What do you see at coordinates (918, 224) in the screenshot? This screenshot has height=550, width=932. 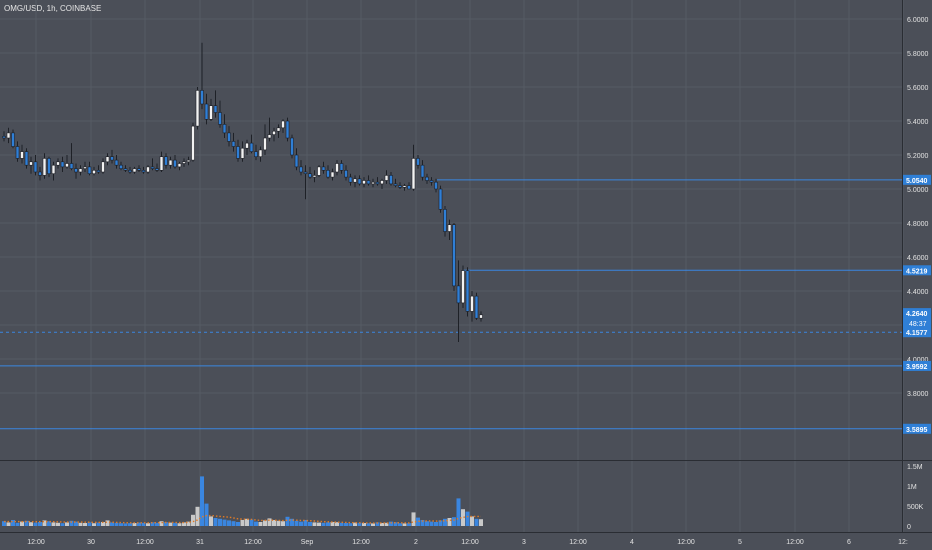 I see `price-tick-label: 4.8000` at bounding box center [918, 224].